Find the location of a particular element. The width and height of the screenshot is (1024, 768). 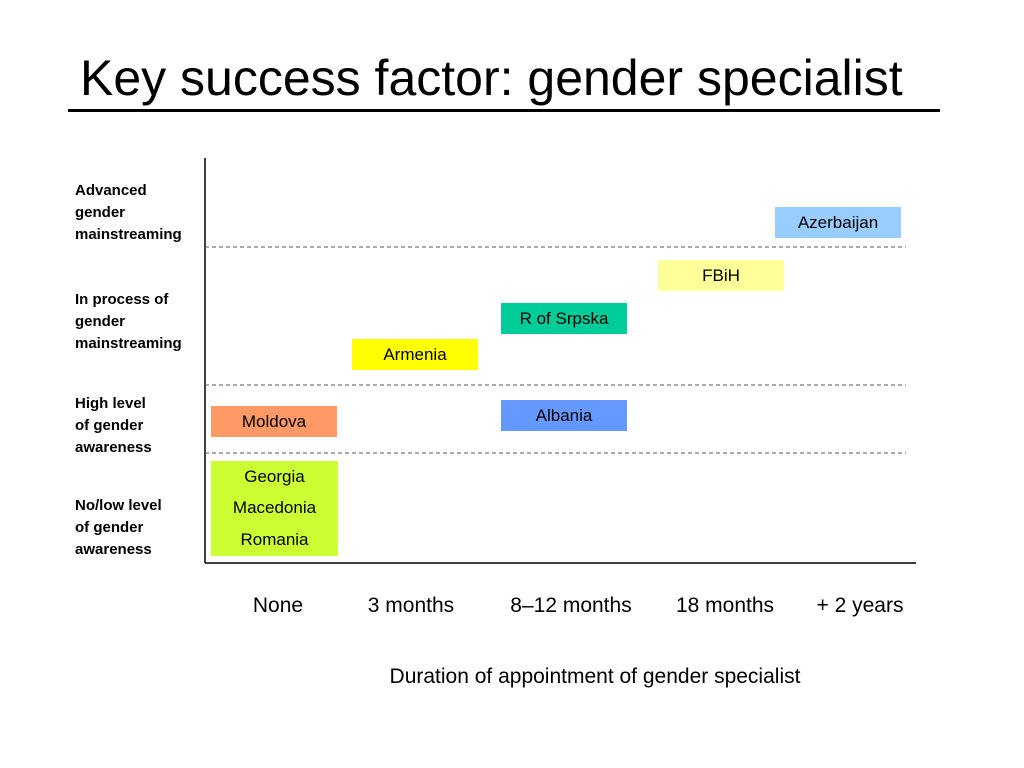

country-group-none-low: Georgia Macedonia Romania is located at coordinates (274, 508).